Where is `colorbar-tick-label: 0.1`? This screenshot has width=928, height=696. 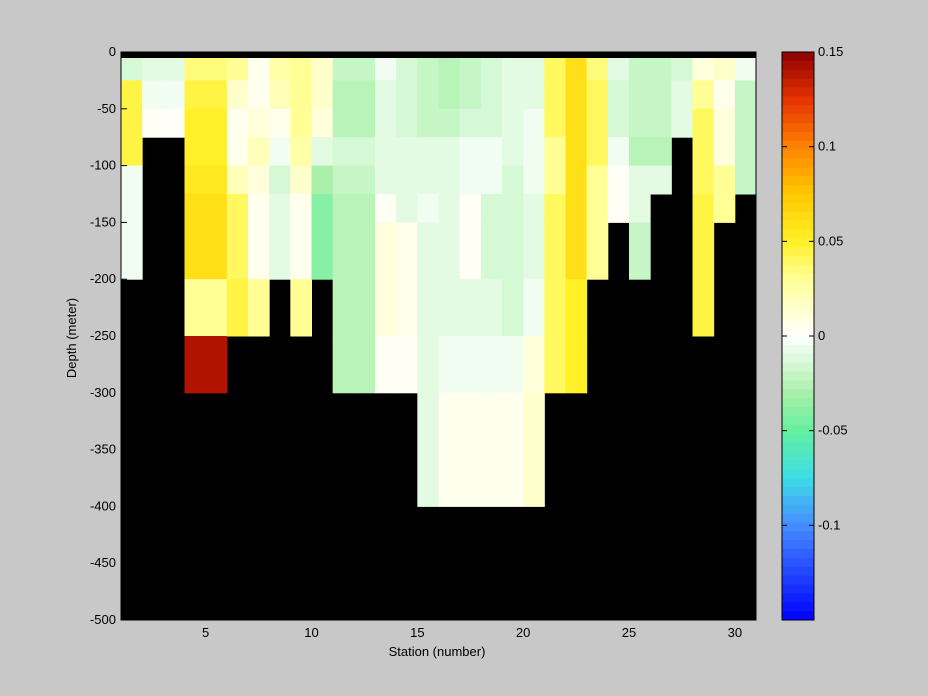
colorbar-tick-label: 0.1 is located at coordinates (827, 146).